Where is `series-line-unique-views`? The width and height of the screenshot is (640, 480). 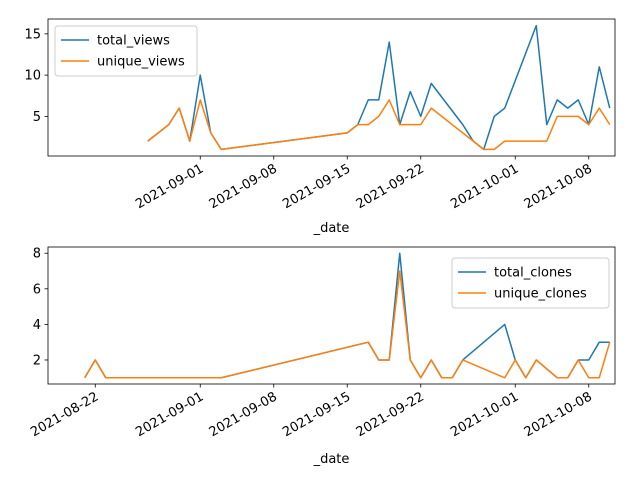 series-line-unique-views is located at coordinates (379, 125).